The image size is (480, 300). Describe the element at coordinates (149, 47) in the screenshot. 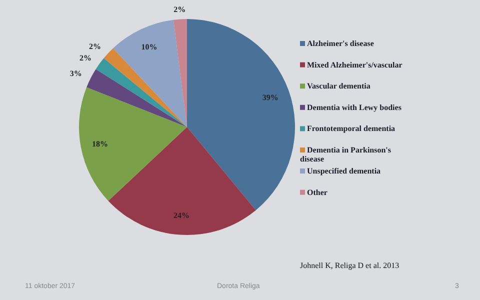

I see `data-label: 10%` at that location.